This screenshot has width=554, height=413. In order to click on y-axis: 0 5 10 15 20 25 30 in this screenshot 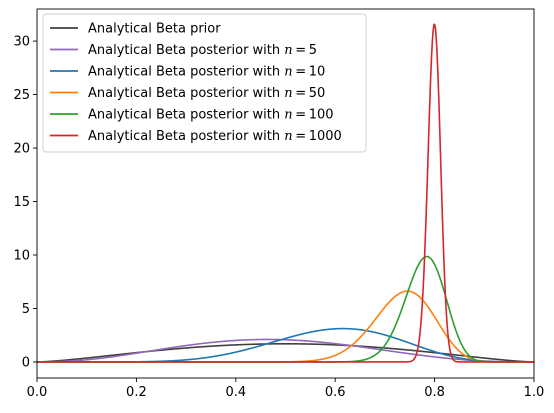, I will do `click(25, 202)`.